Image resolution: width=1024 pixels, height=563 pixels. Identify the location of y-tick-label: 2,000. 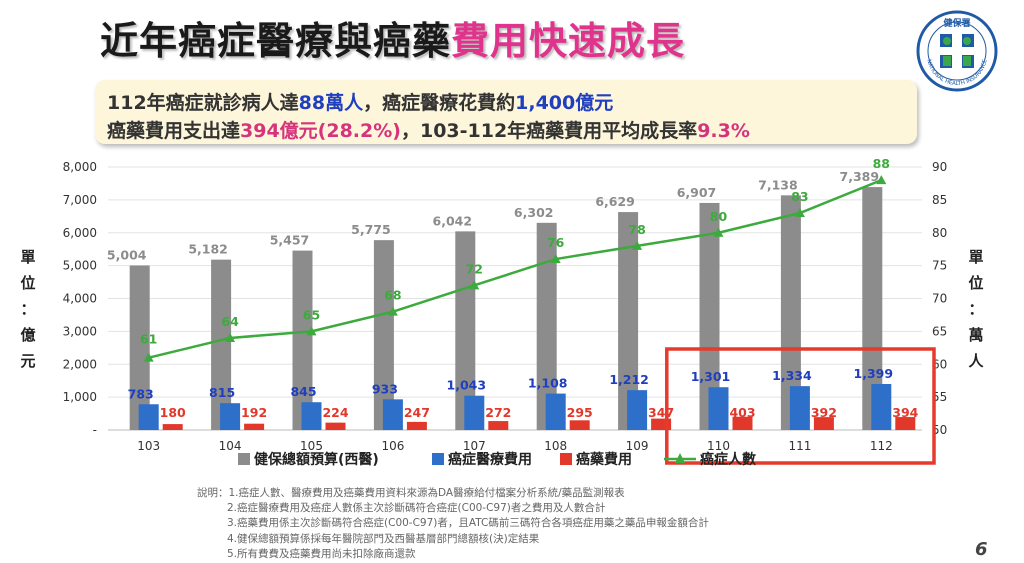
(80, 364).